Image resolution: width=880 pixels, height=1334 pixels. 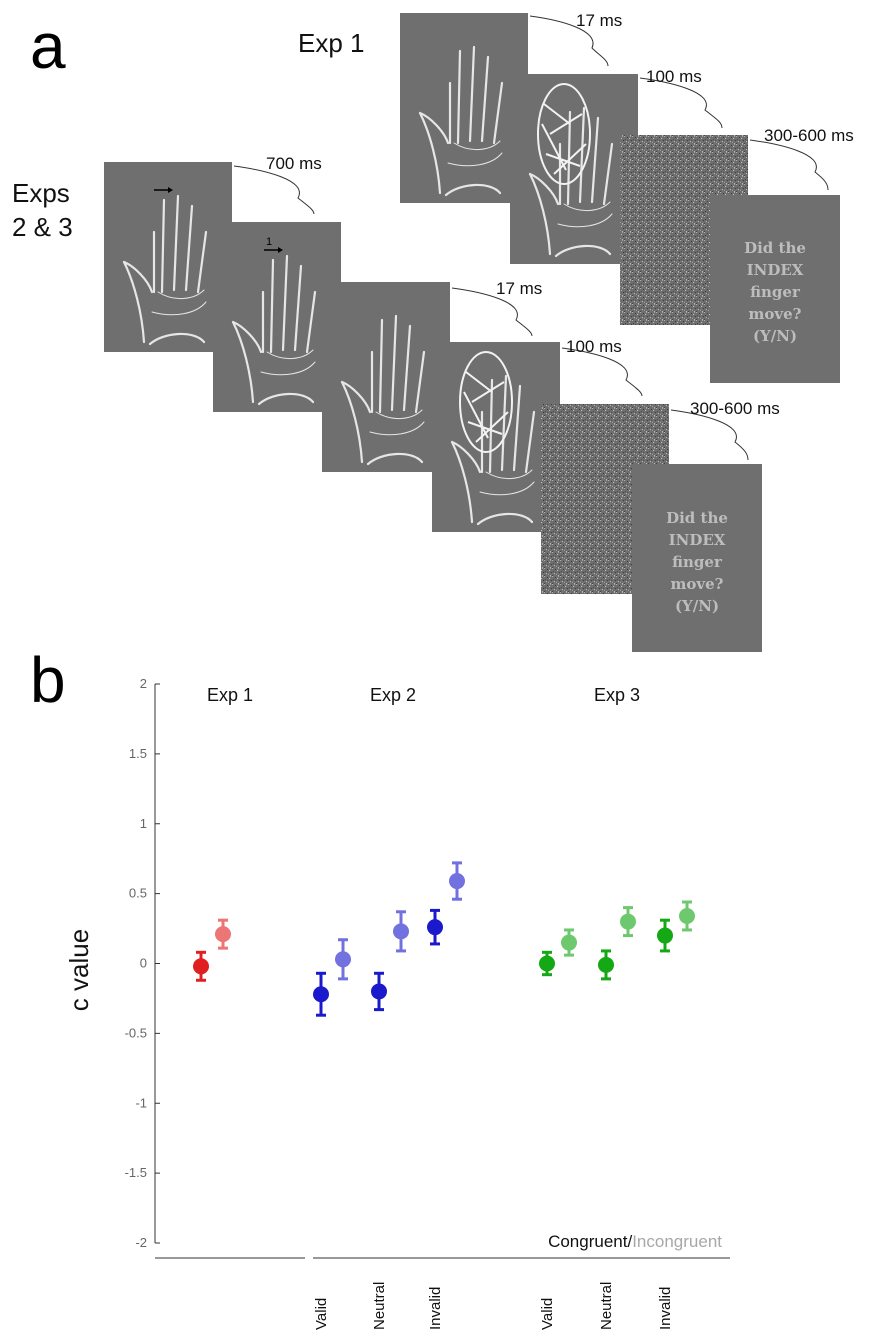 I want to click on exps23-frame-masked-hand, so click(x=496, y=437).